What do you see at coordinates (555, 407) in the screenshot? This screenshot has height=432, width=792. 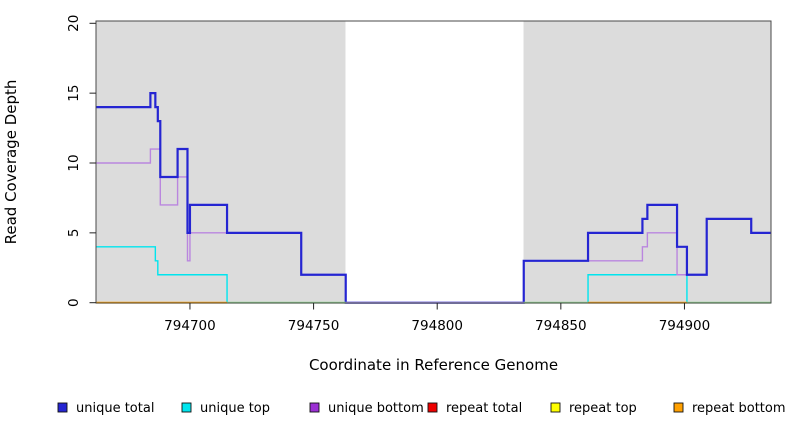 I see `legend-swatch-repeat-top` at bounding box center [555, 407].